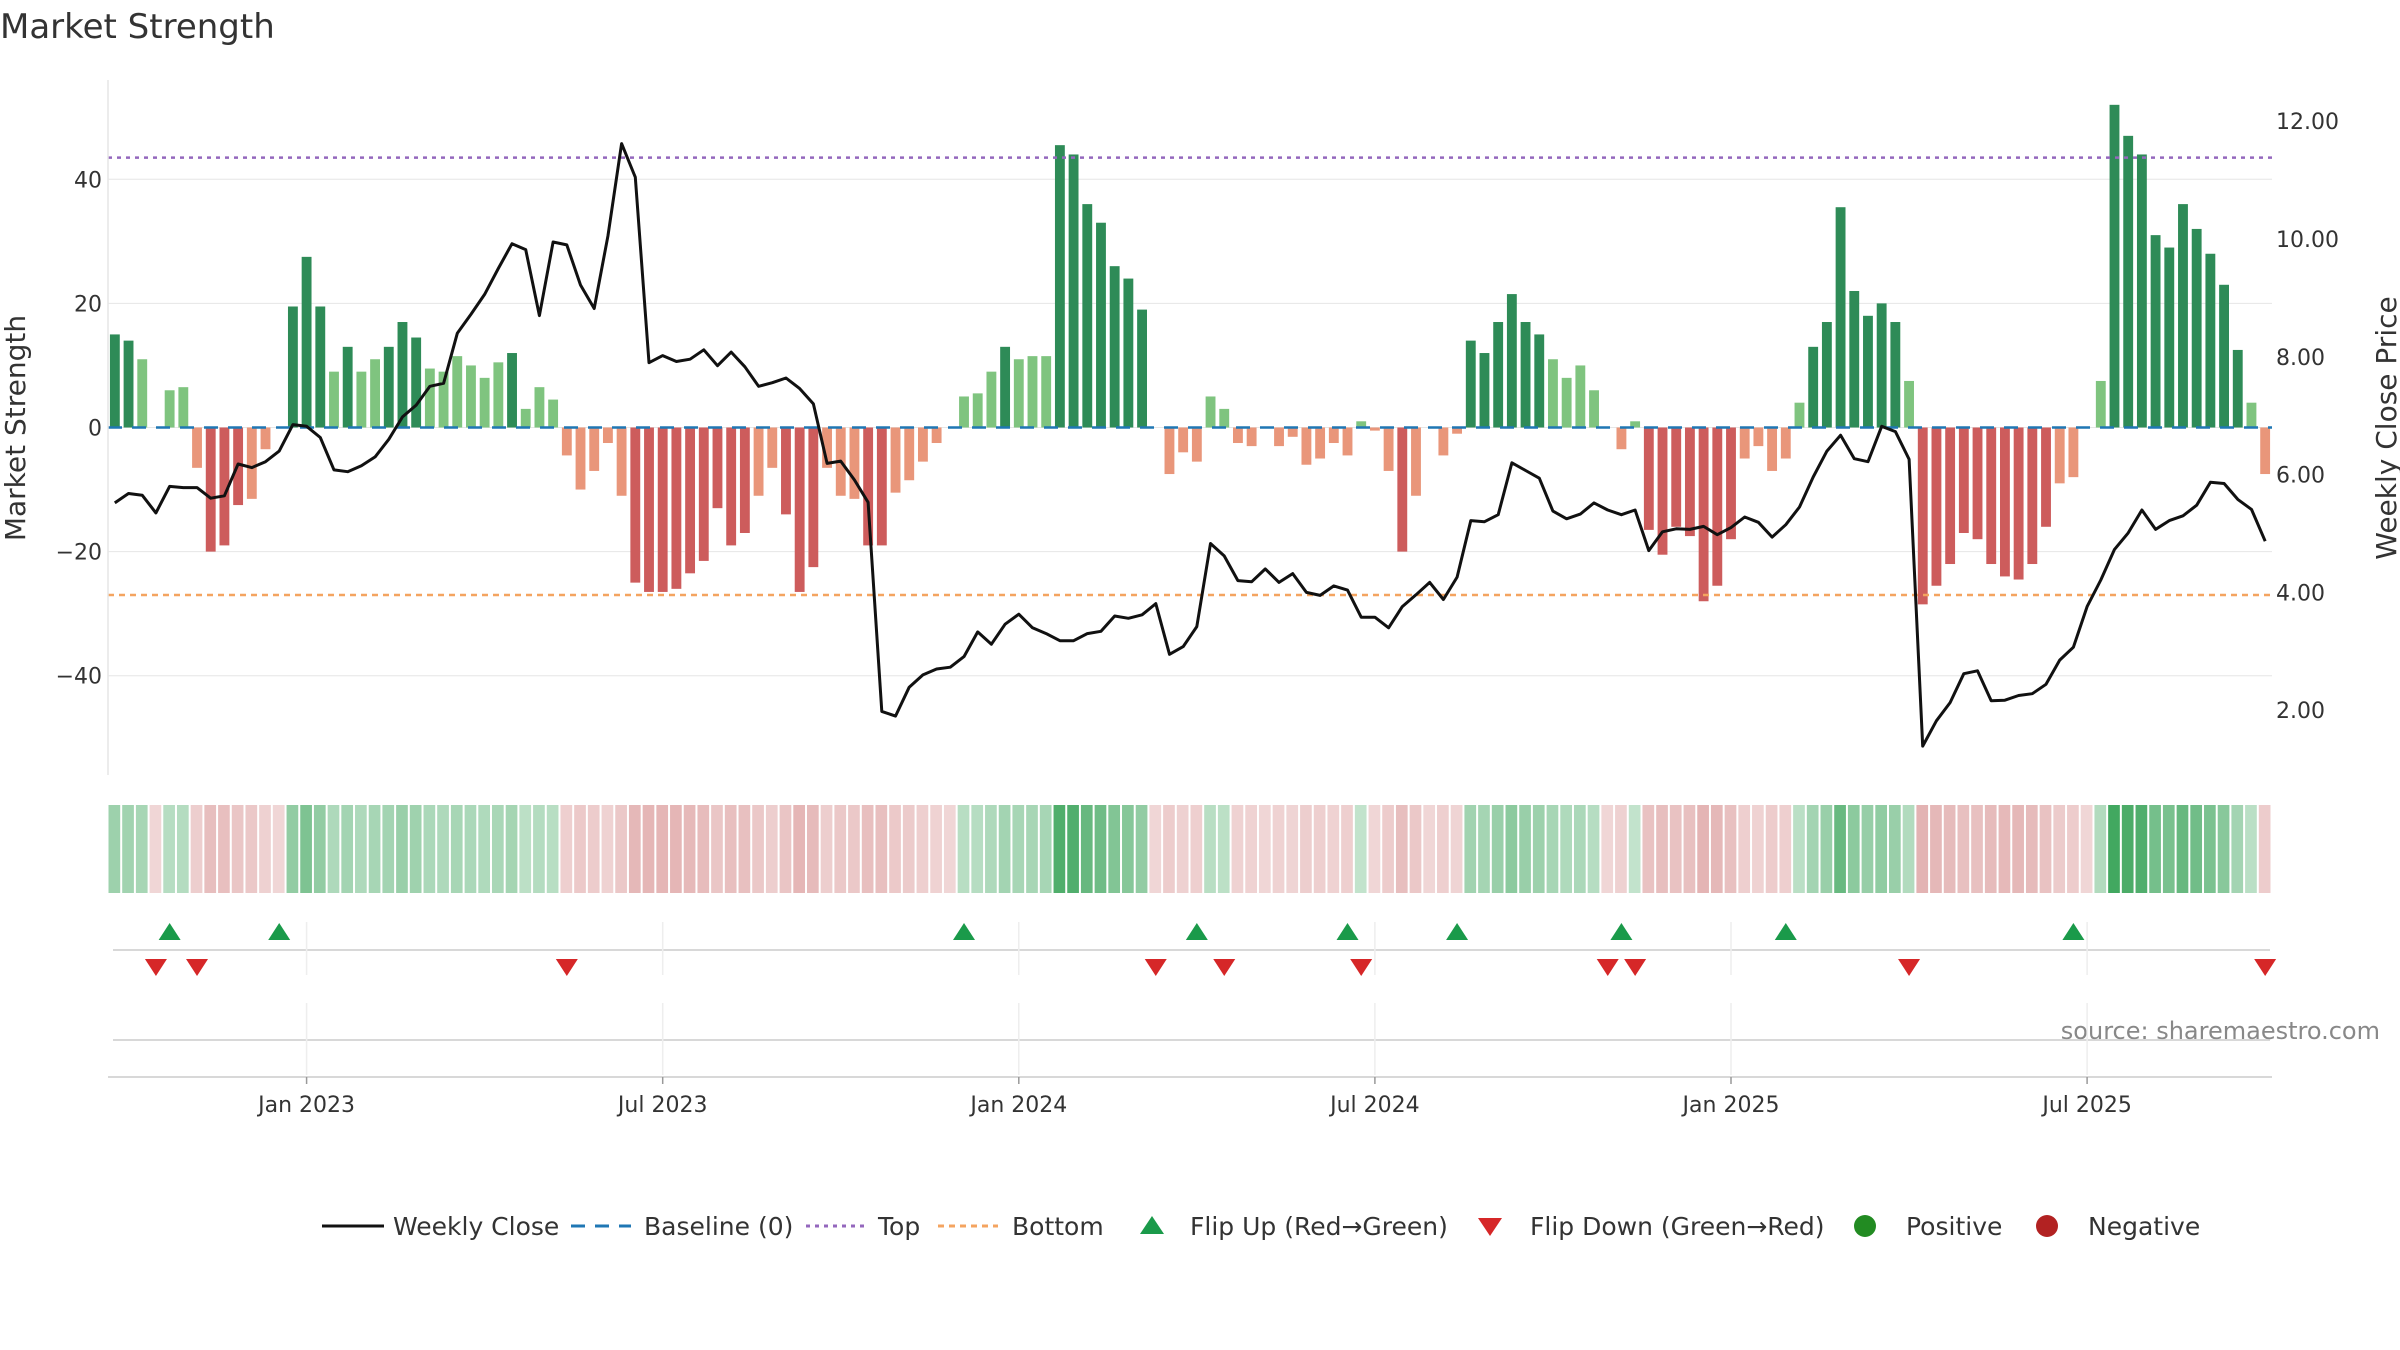 Image resolution: width=2400 pixels, height=1350 pixels. What do you see at coordinates (137, 27) in the screenshot?
I see `chart-title: Market Strength` at bounding box center [137, 27].